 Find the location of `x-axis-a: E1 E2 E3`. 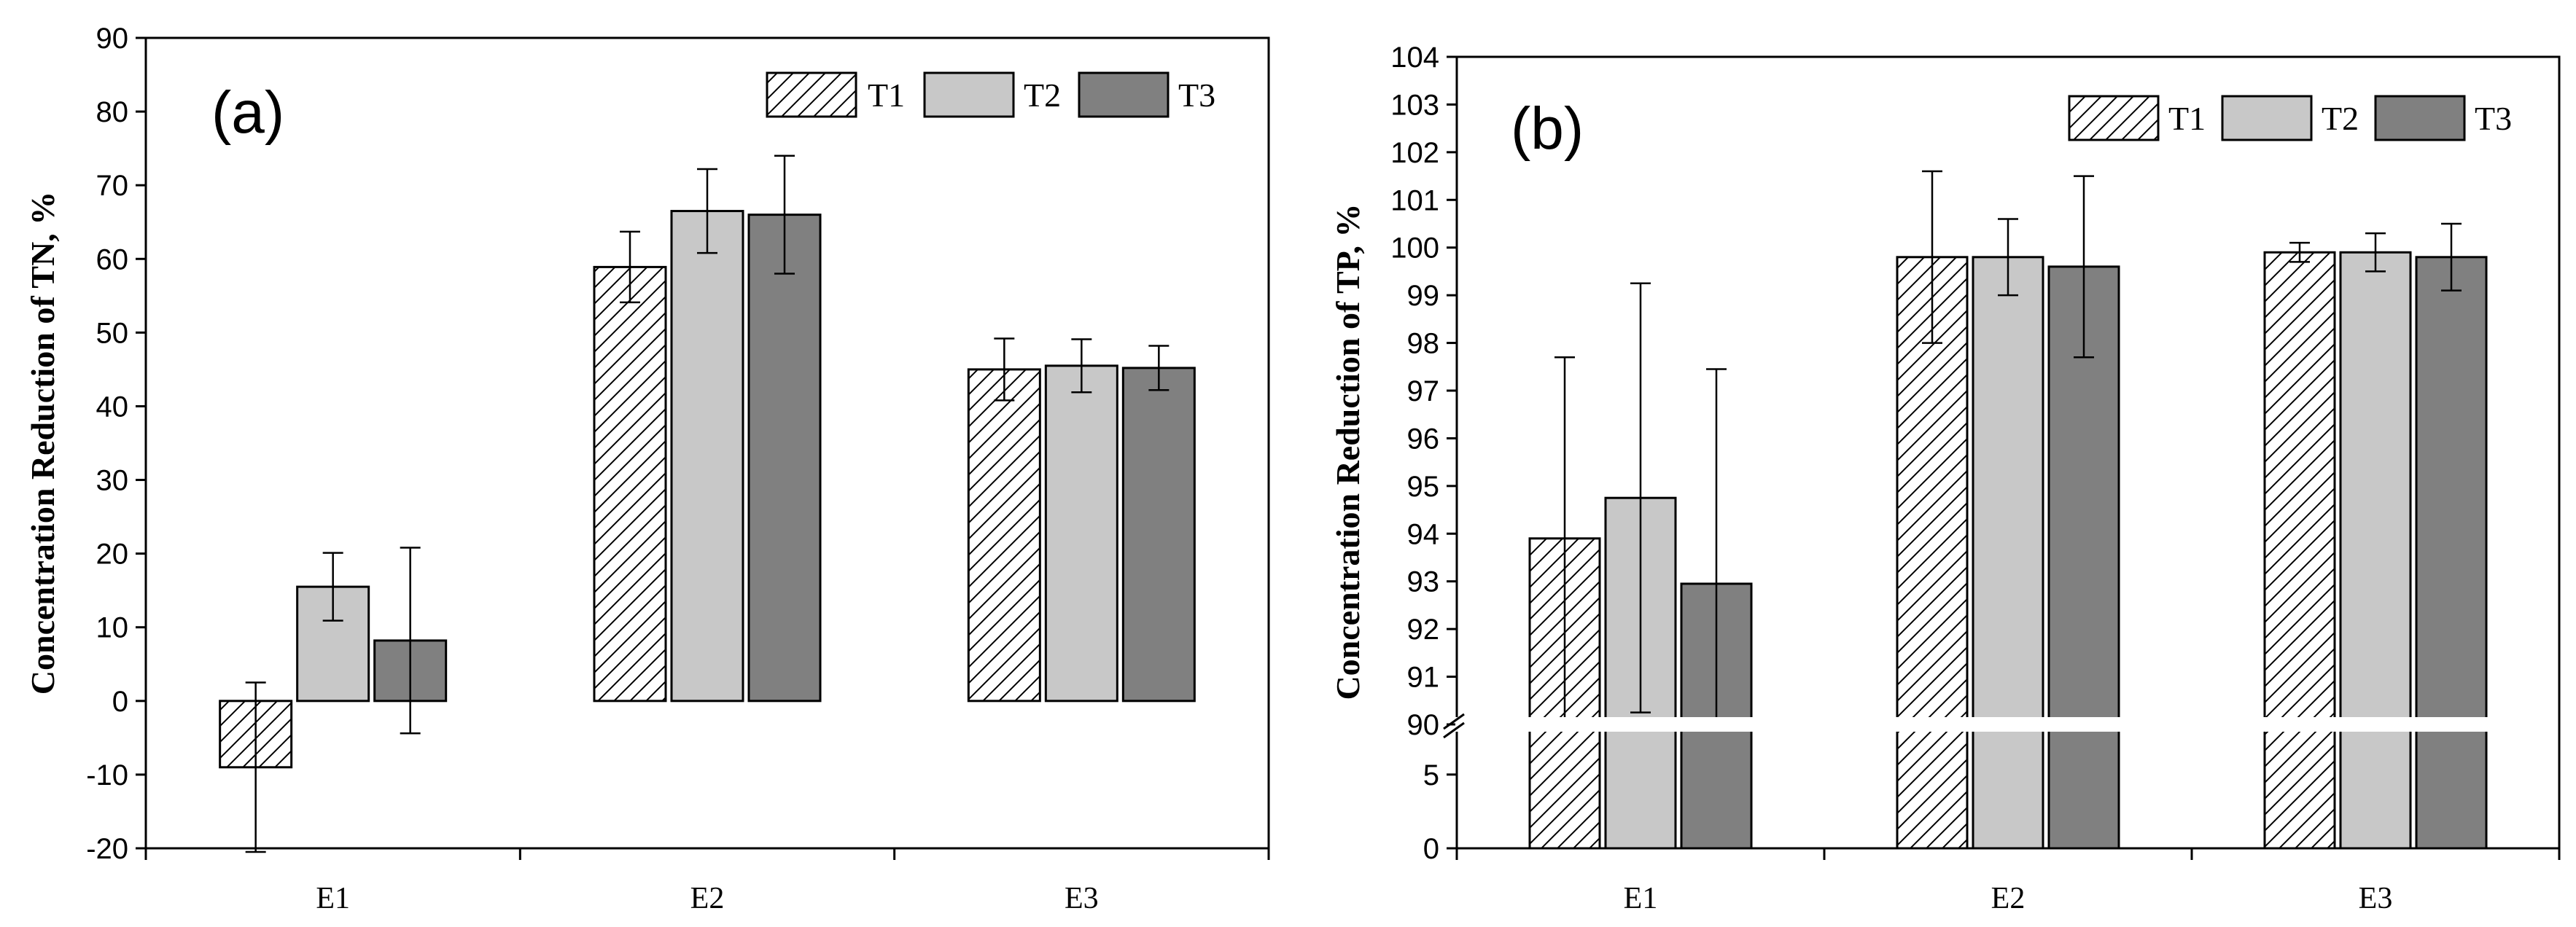

x-axis-a: E1 E2 E3 is located at coordinates (707, 881).